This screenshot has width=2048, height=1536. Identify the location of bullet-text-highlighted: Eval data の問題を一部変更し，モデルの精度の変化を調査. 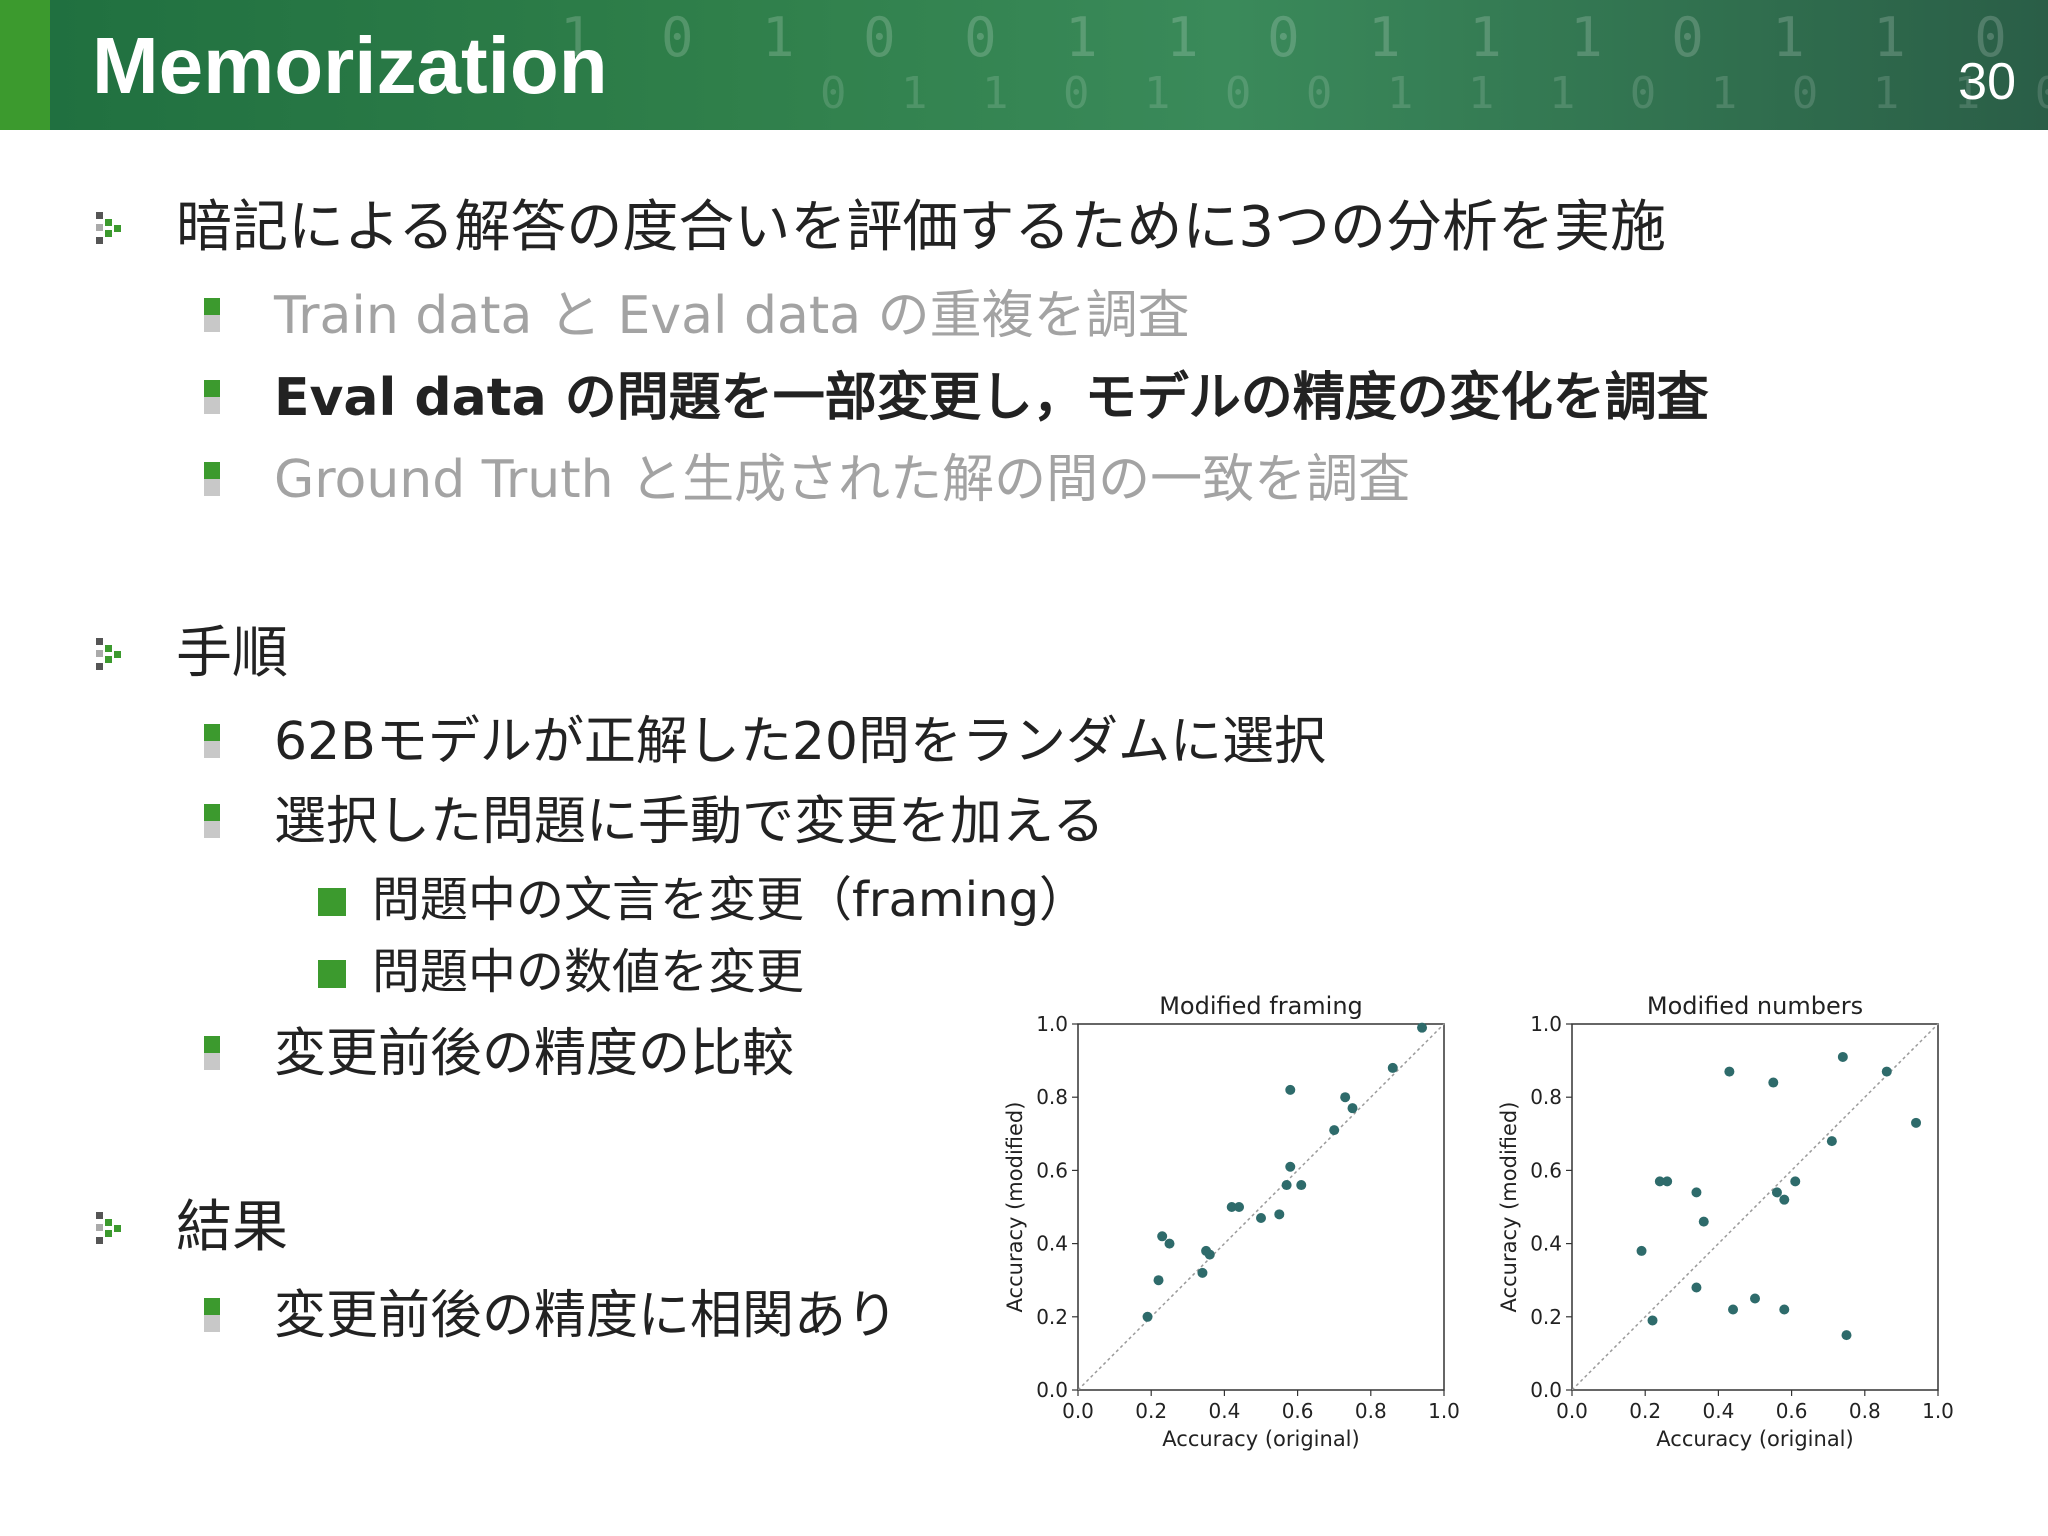
(991, 398).